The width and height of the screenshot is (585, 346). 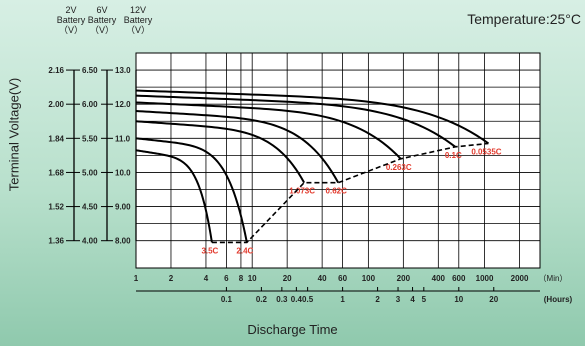 I want to click on x-axis-title: Discharge Time, so click(x=292, y=329).